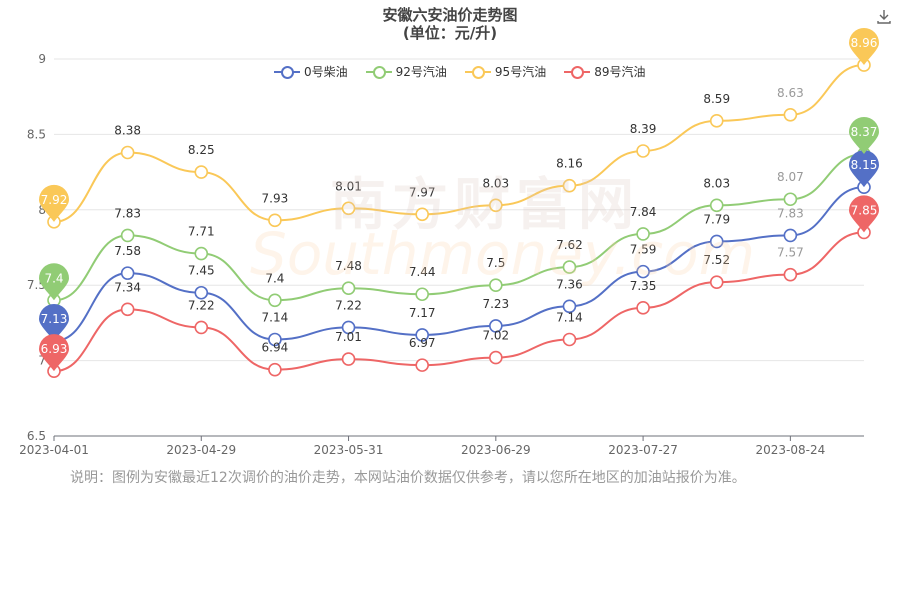 The width and height of the screenshot is (900, 600). I want to click on download-icon, so click(884, 16).